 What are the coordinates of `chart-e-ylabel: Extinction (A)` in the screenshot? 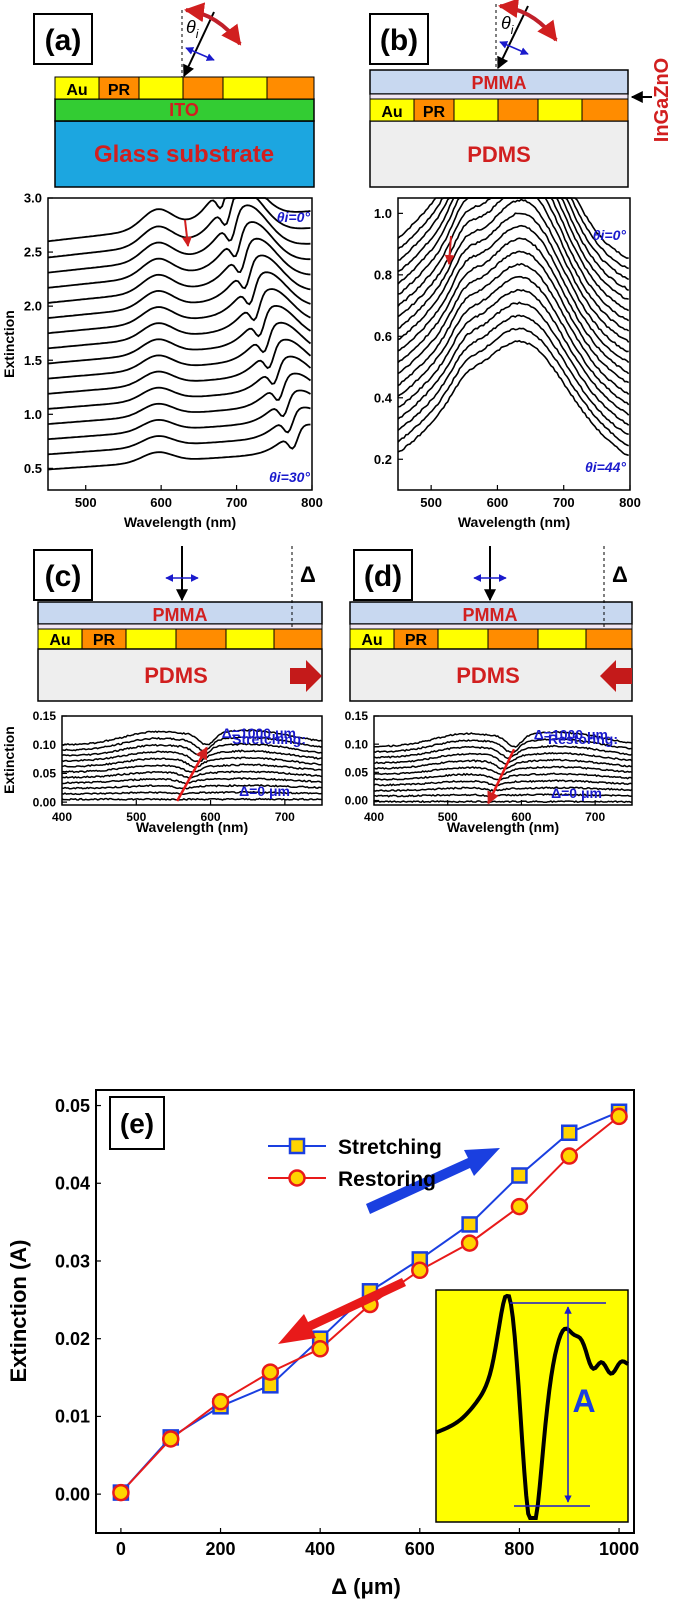 It's located at (18, 1311).